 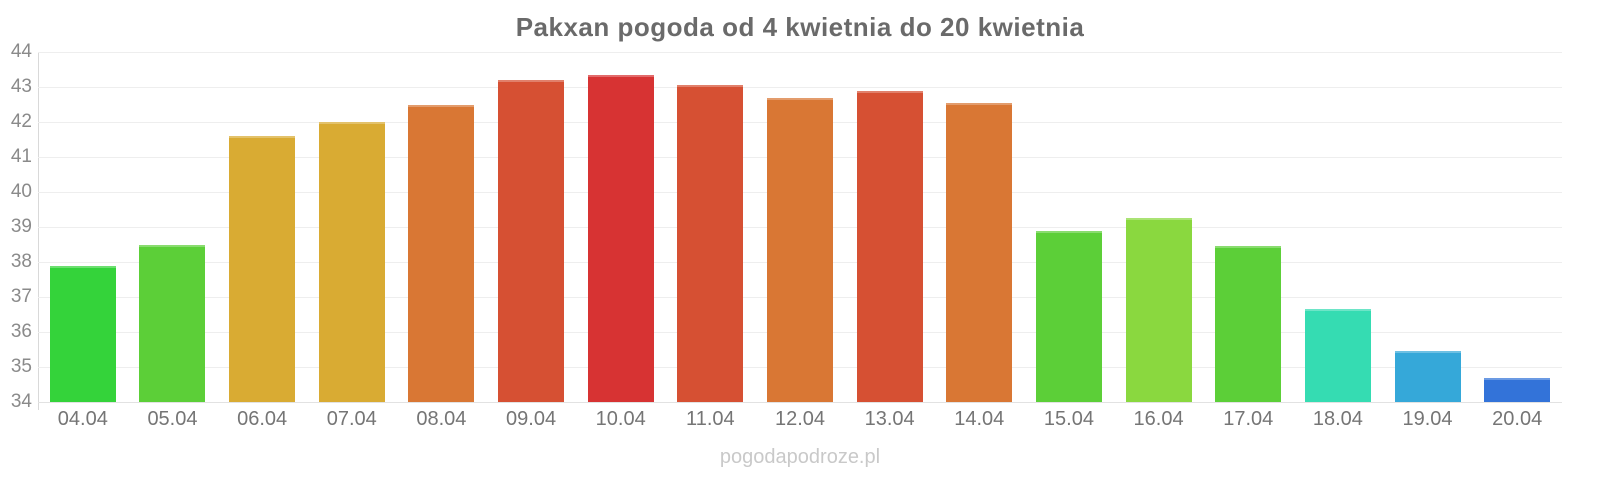 I want to click on bar-20.04, so click(x=1517, y=389).